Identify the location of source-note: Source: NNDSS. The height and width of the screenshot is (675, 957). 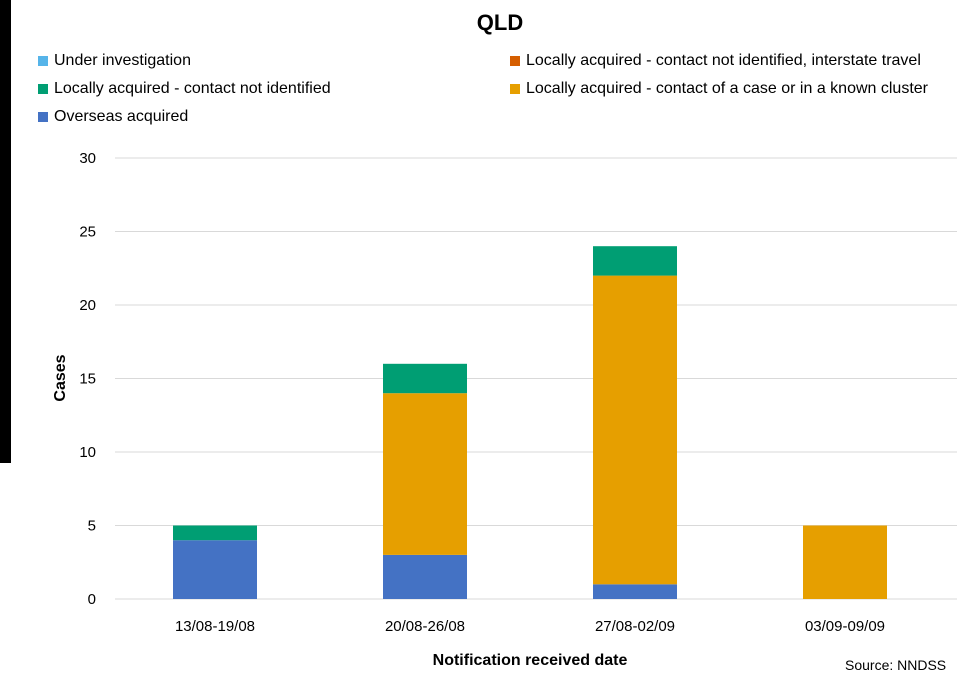
(896, 665).